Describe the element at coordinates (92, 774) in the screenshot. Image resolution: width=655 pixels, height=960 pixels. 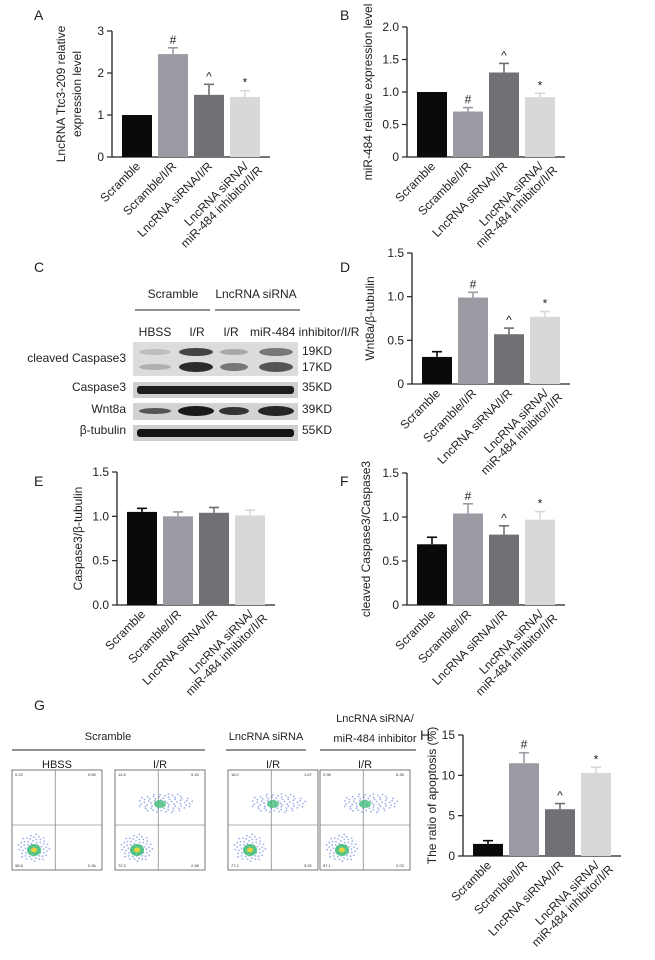
I see `facs-q2-value: 0.89` at that location.